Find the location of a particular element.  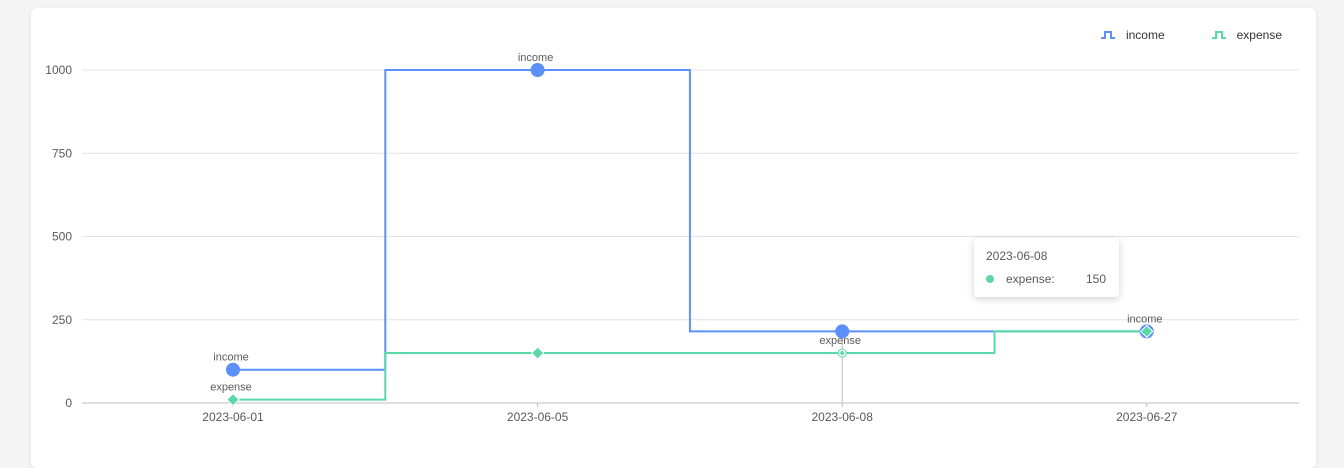

tooltip-row: expense: 150 is located at coordinates (1046, 279).